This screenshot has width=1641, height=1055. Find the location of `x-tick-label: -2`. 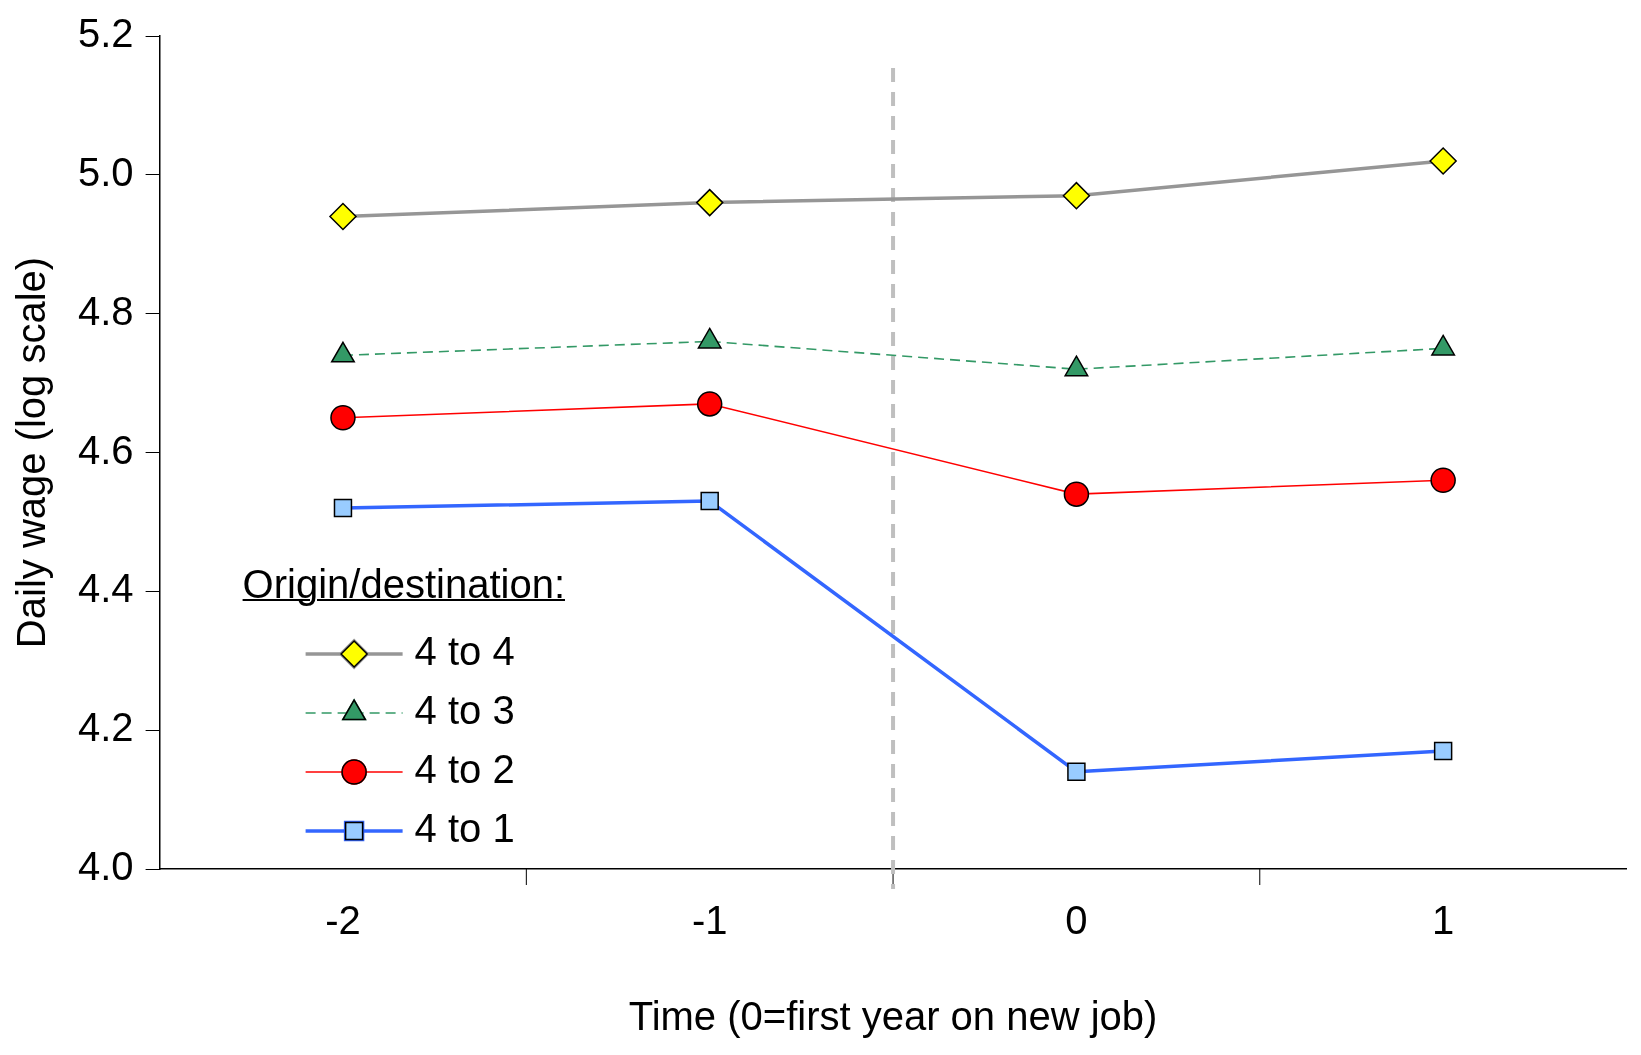

x-tick-label: -2 is located at coordinates (343, 920).